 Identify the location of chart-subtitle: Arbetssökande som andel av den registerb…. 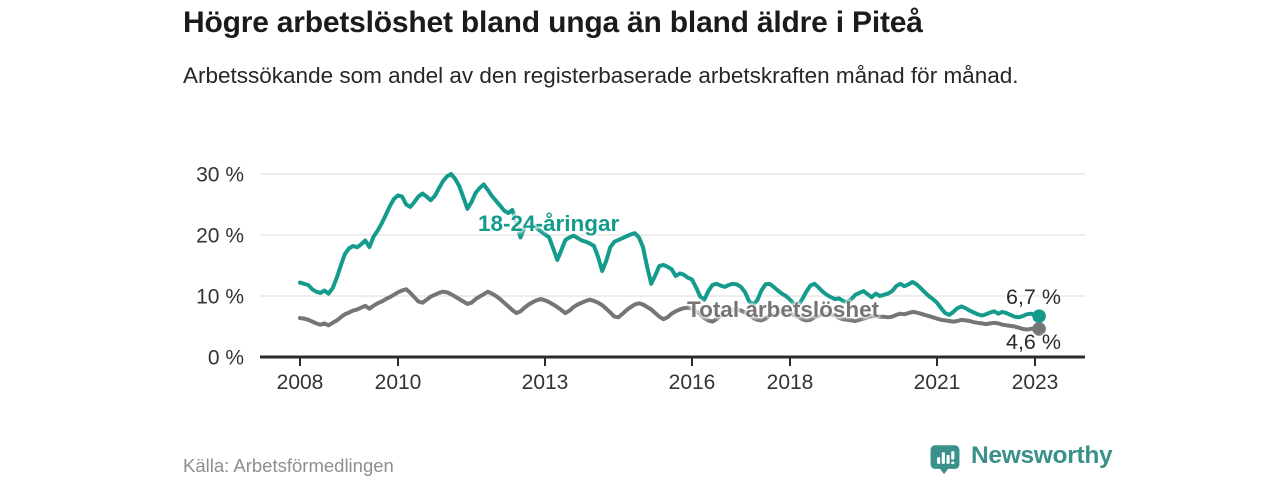
(601, 75).